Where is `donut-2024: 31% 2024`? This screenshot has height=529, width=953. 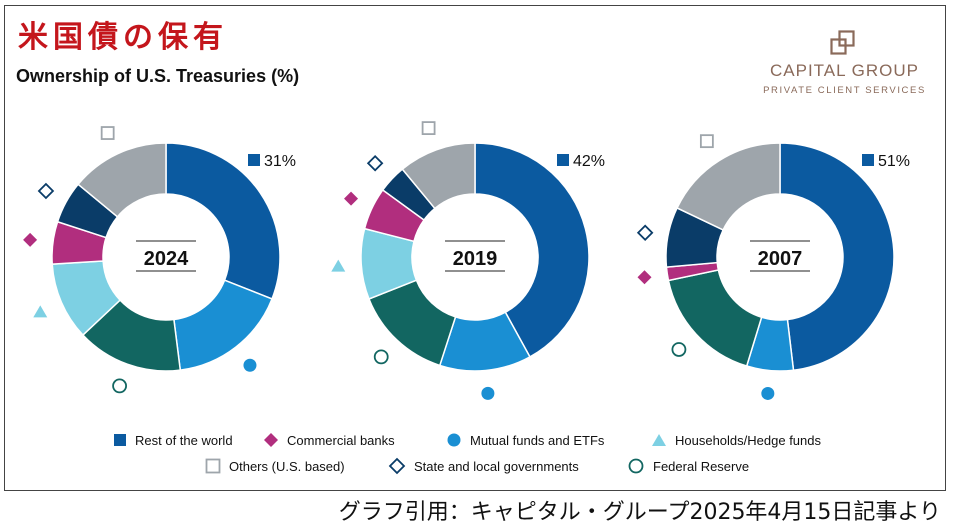
donut-2024: 31% 2024 is located at coordinates (159, 260).